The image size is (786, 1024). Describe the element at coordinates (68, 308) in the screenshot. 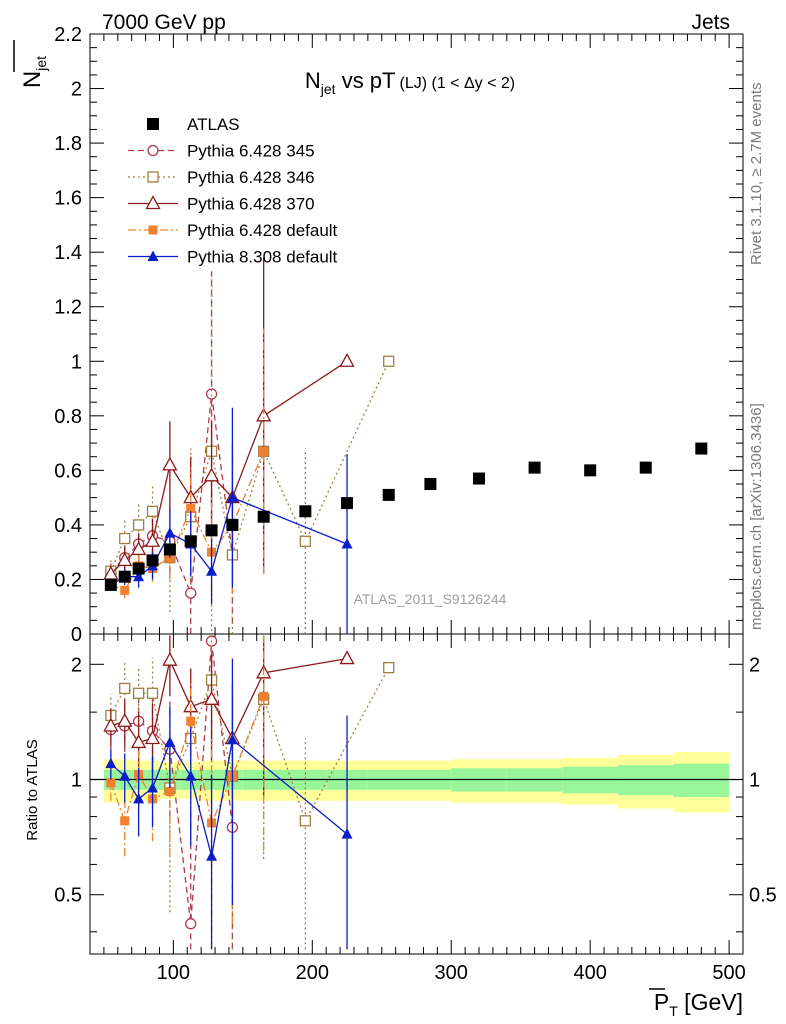

I see `main-ytick-label: 1.2` at that location.